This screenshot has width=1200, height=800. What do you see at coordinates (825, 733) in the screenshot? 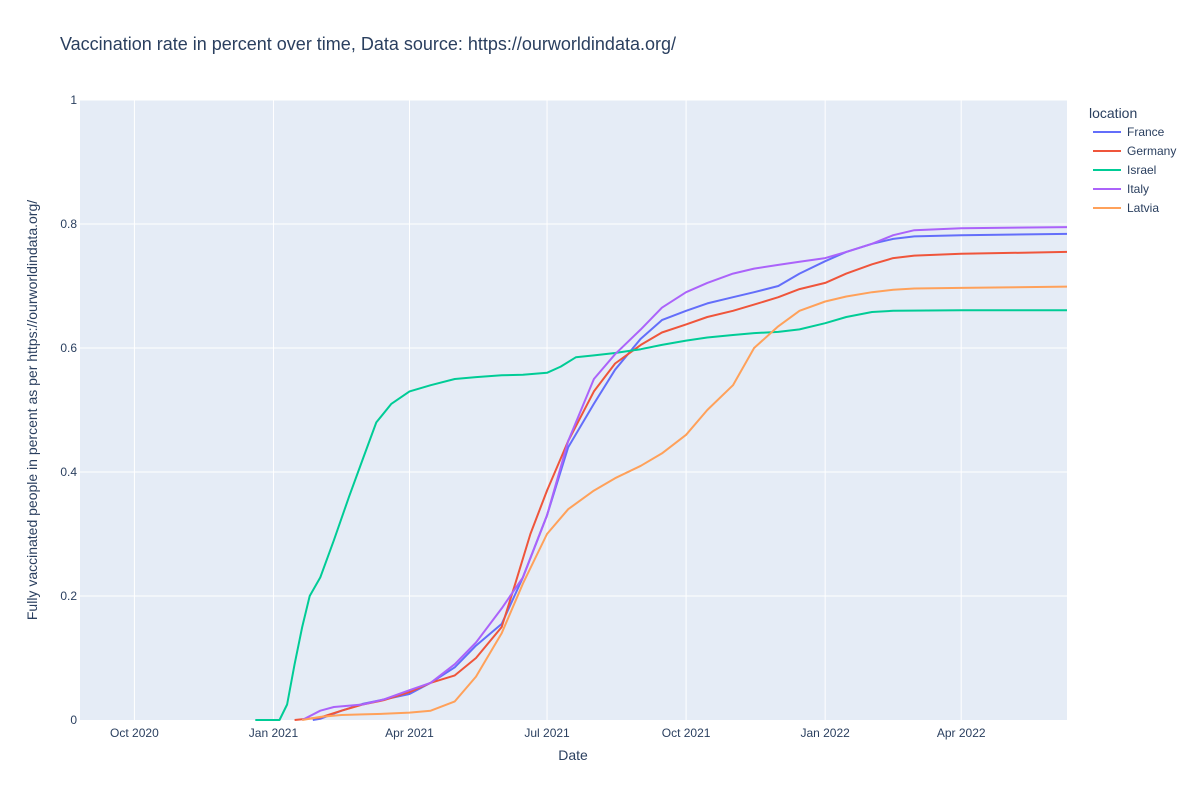
I see `x-tick-label: Jan 2022` at bounding box center [825, 733].